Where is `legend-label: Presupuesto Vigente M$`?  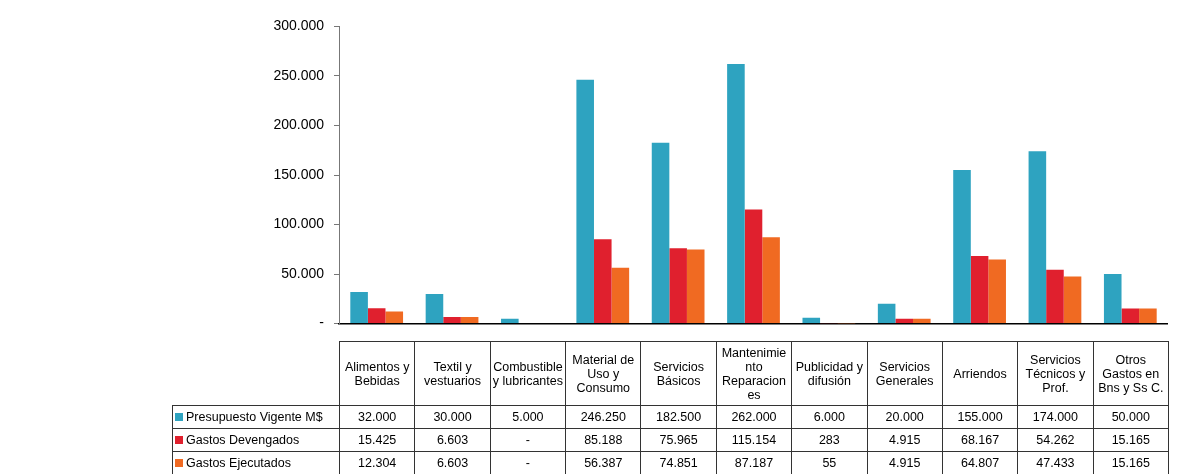
legend-label: Presupuesto Vigente M$ is located at coordinates (256, 417).